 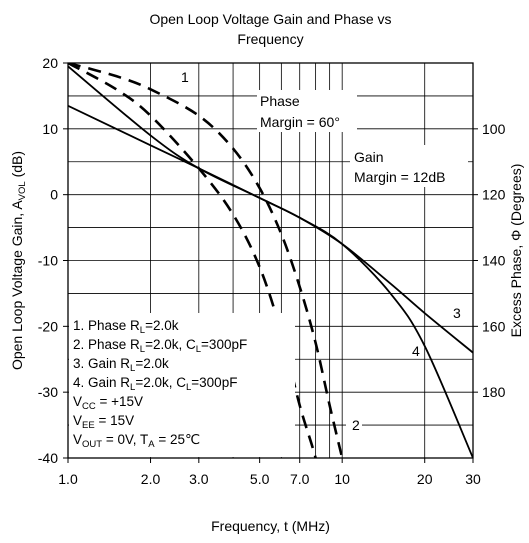 What do you see at coordinates (103, 422) in the screenshot?
I see `test-condition-2: VEE = 15V` at bounding box center [103, 422].